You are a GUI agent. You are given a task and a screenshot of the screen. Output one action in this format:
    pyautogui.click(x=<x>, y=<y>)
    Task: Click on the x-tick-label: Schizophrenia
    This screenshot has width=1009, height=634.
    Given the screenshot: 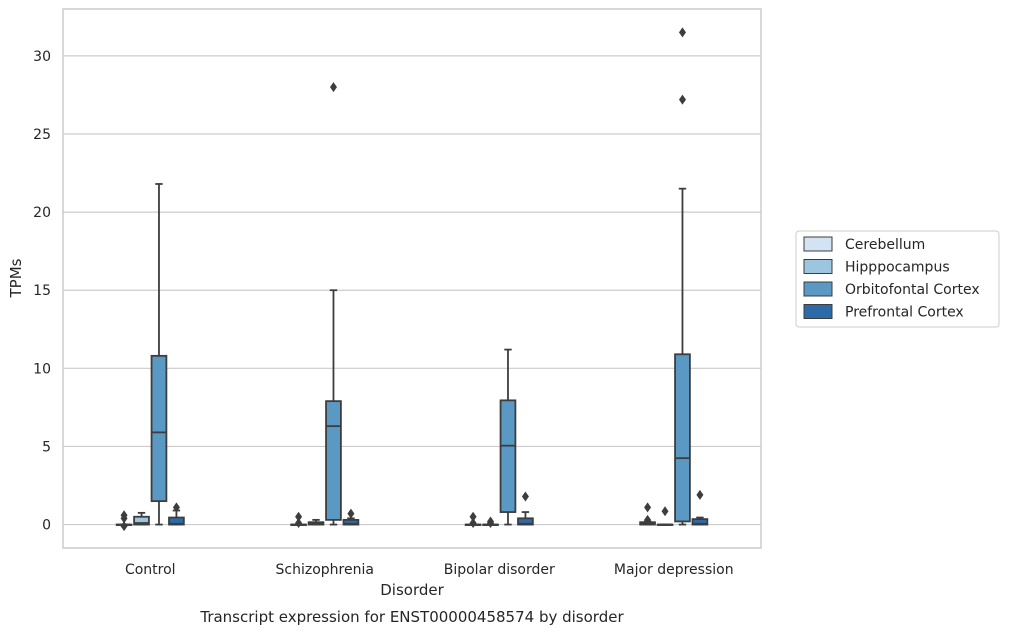 What is the action you would take?
    pyautogui.click(x=325, y=570)
    